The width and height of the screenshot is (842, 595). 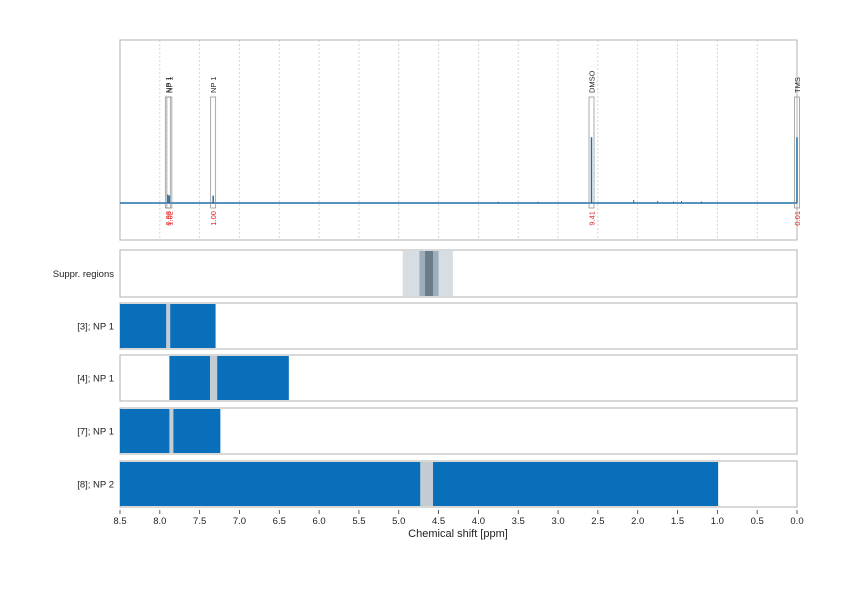 What do you see at coordinates (199, 521) in the screenshot?
I see `x-tick-label: 7.5` at bounding box center [199, 521].